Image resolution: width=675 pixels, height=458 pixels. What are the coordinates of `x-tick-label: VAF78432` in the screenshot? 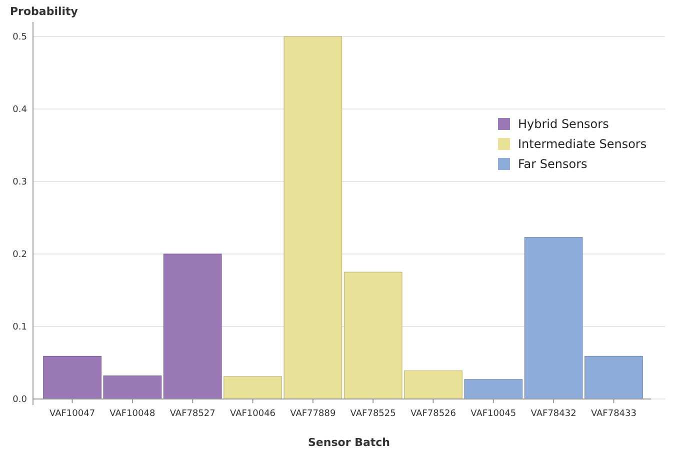 It's located at (553, 414).